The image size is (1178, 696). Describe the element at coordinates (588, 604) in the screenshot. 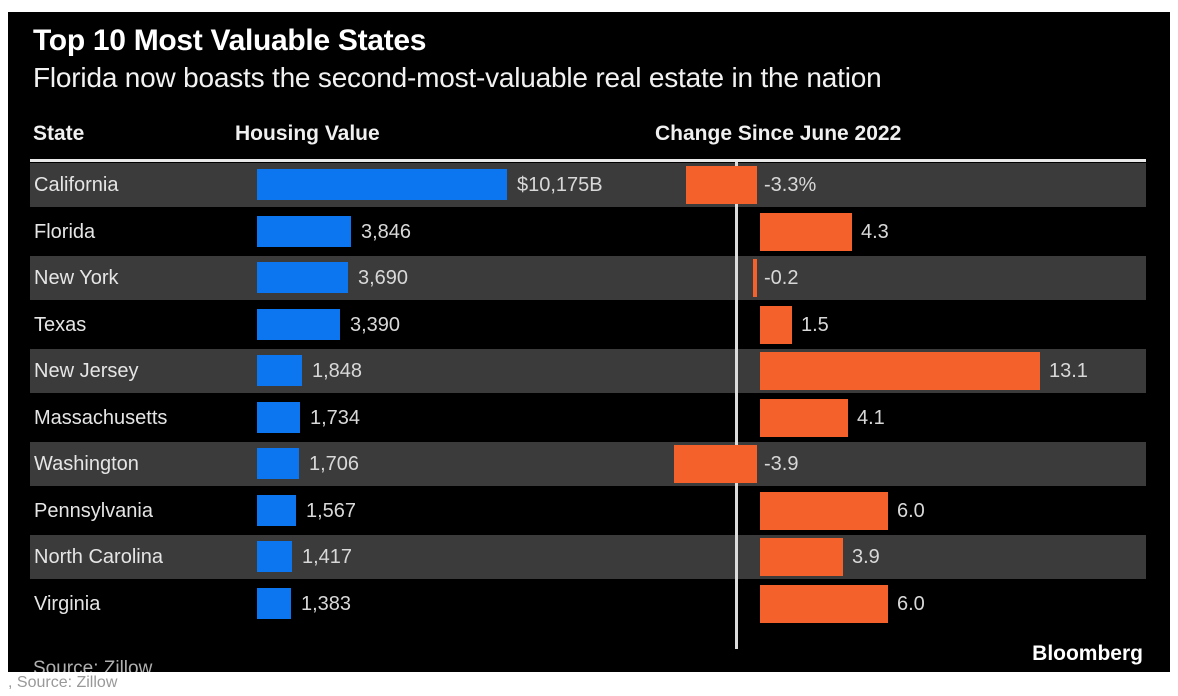

I see `table-row: Virginia 1,383 6.0` at that location.